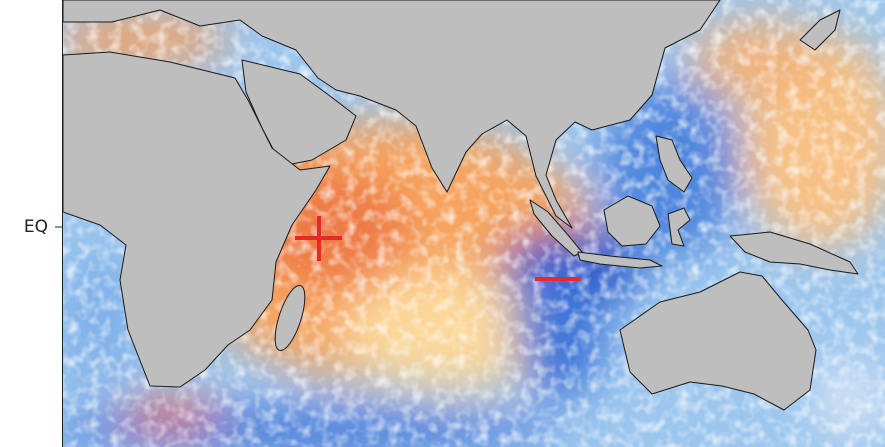 This screenshot has height=447, width=885. Describe the element at coordinates (299, 113) in the screenshot. I see `arabia` at that location.